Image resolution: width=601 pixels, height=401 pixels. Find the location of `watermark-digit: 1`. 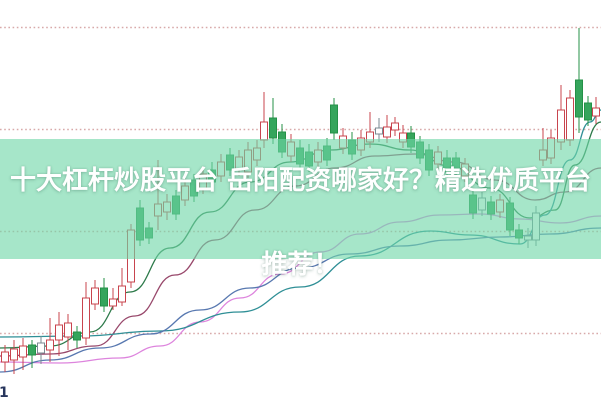

watermark-digit: 1 is located at coordinates (4, 393).